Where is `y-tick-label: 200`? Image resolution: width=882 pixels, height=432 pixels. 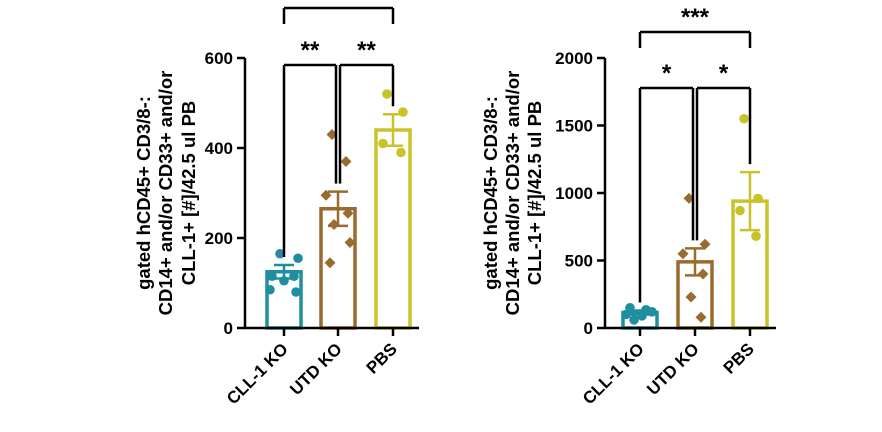
y-tick-label: 200 is located at coordinates (219, 238).